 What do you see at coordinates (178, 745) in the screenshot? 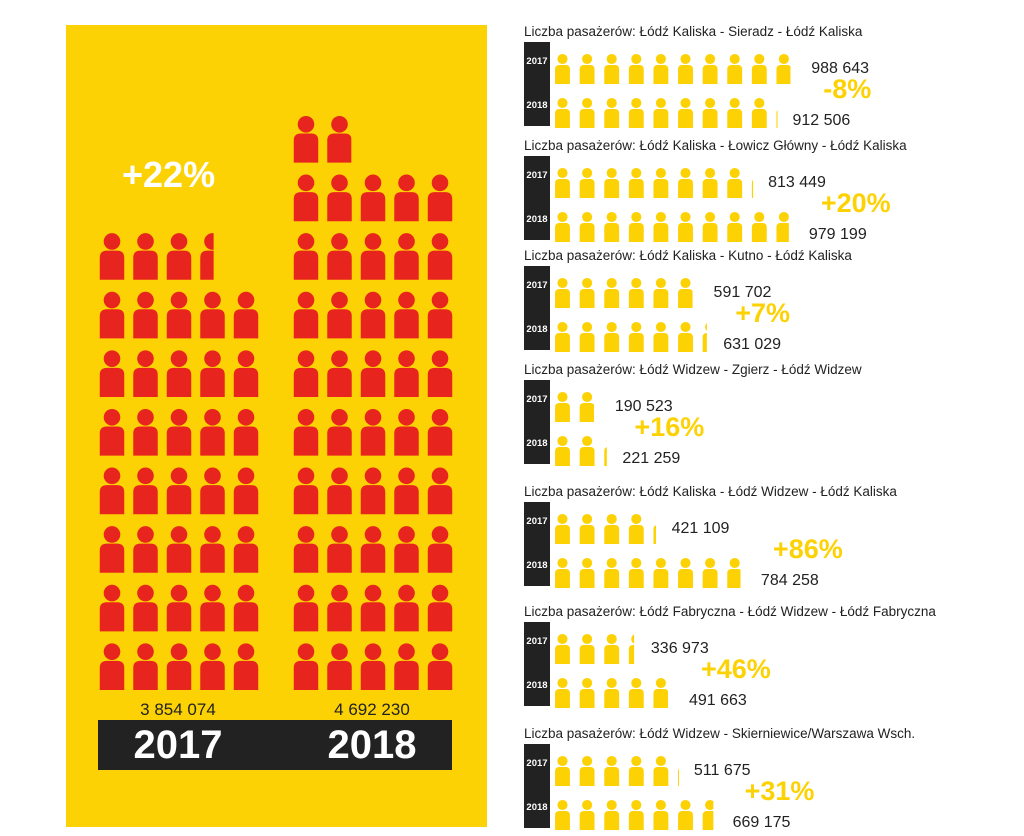
I see `total-year-2017: 2017` at bounding box center [178, 745].